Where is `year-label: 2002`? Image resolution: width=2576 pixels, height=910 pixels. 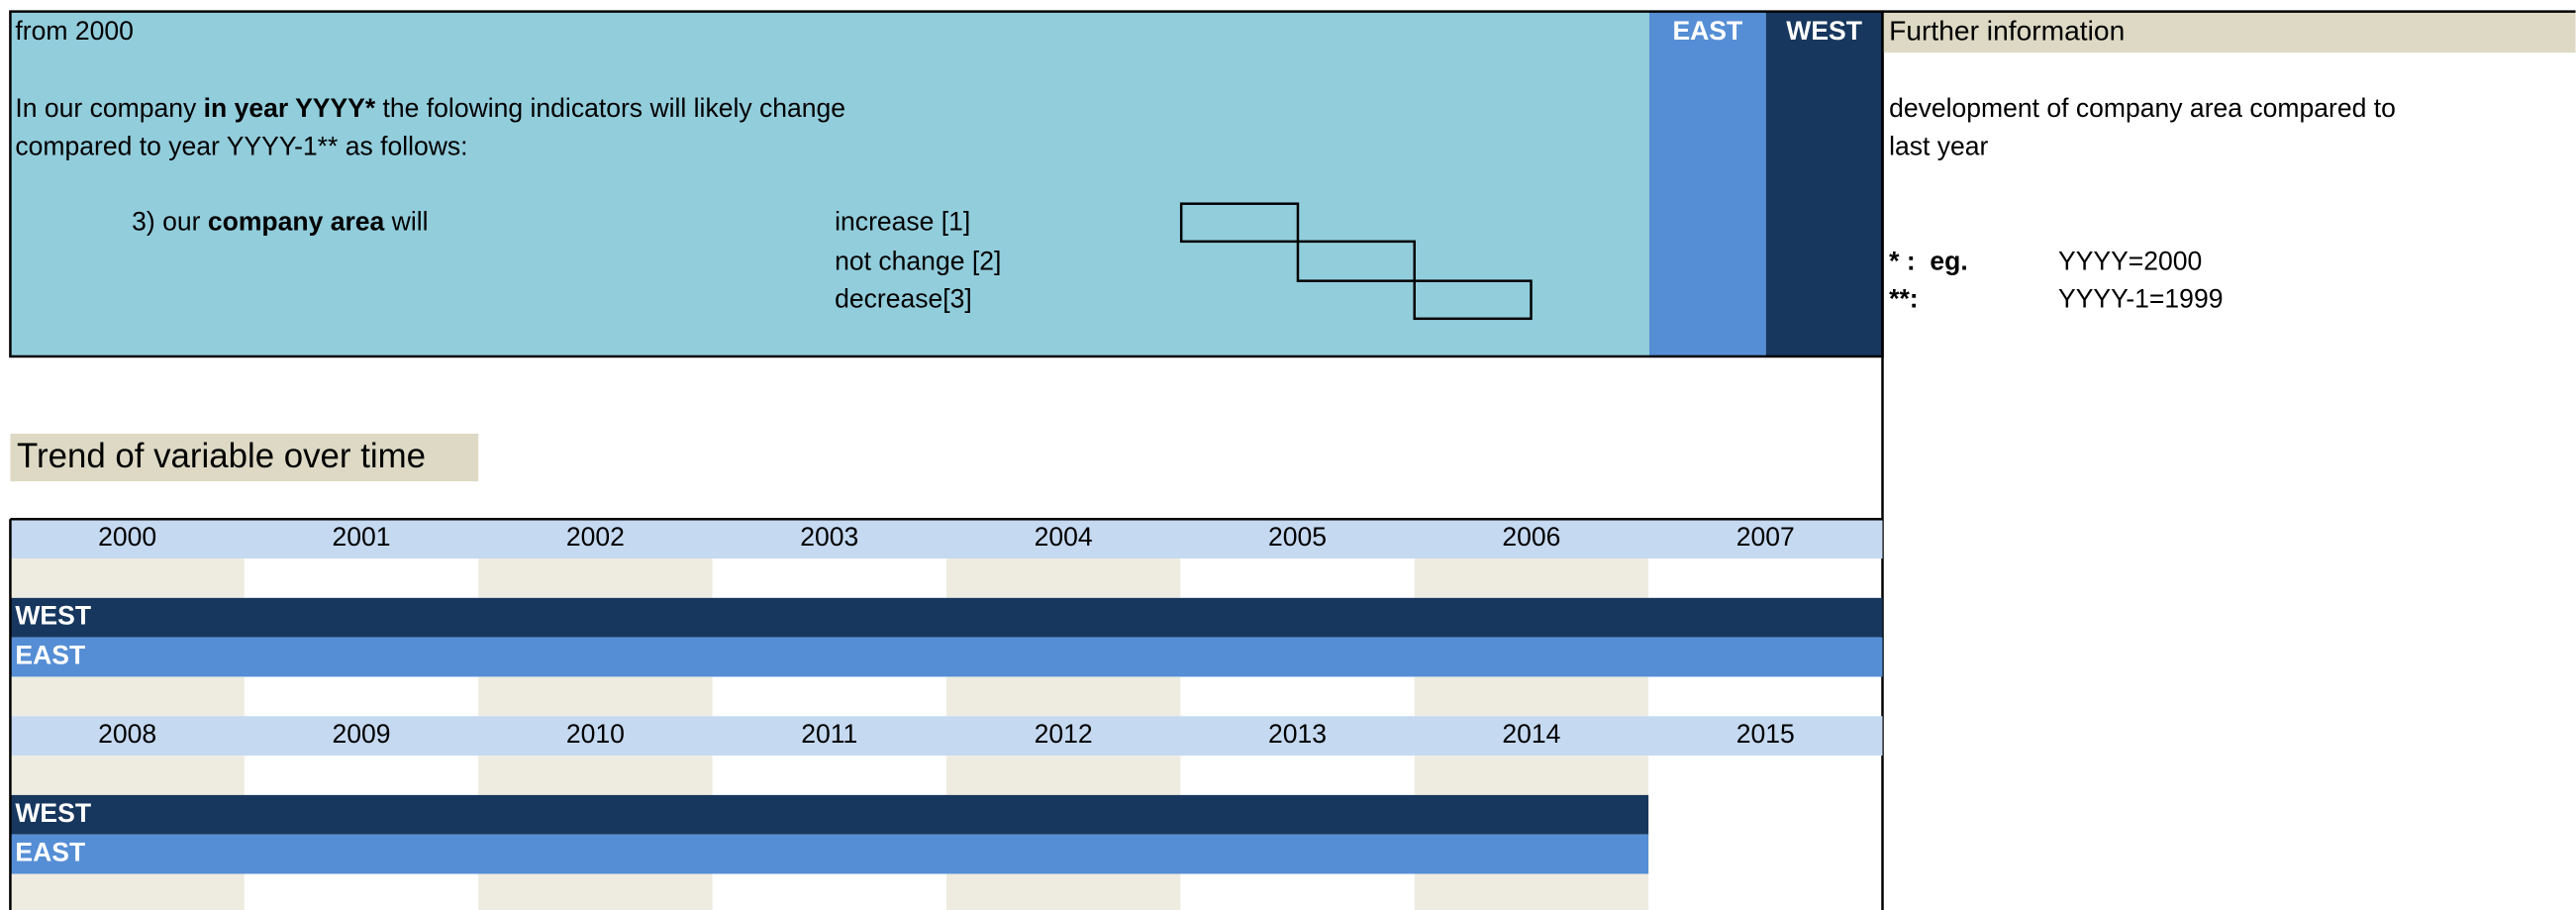
year-label: 2002 is located at coordinates (595, 537).